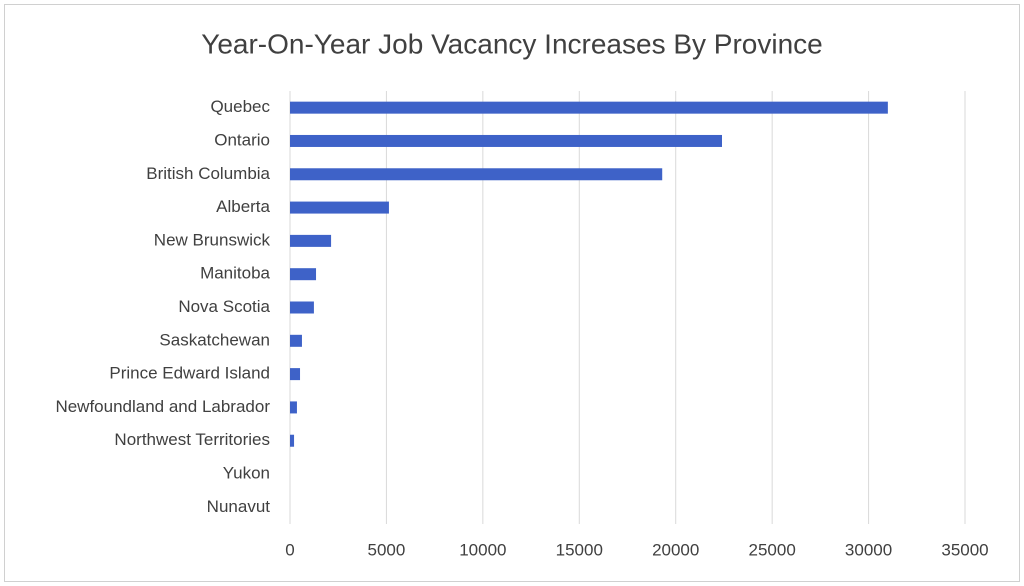 The height and width of the screenshot is (586, 1024). Describe the element at coordinates (162, 406) in the screenshot. I see `y-tick-label: Newfoundland and Labrador` at that location.